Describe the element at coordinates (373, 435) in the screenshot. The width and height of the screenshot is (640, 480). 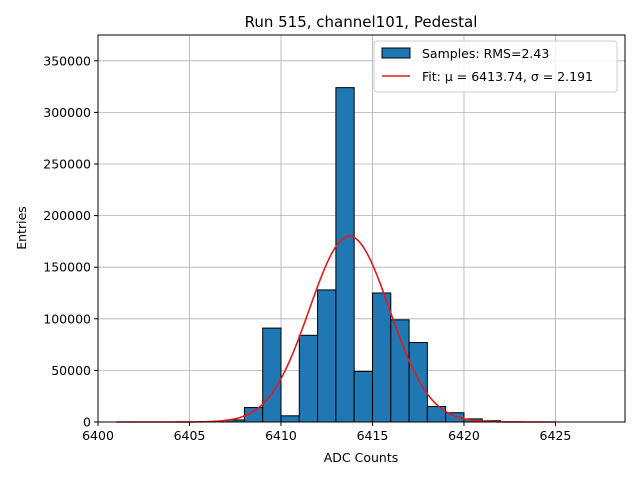
I see `x-tick-label: 6415` at that location.